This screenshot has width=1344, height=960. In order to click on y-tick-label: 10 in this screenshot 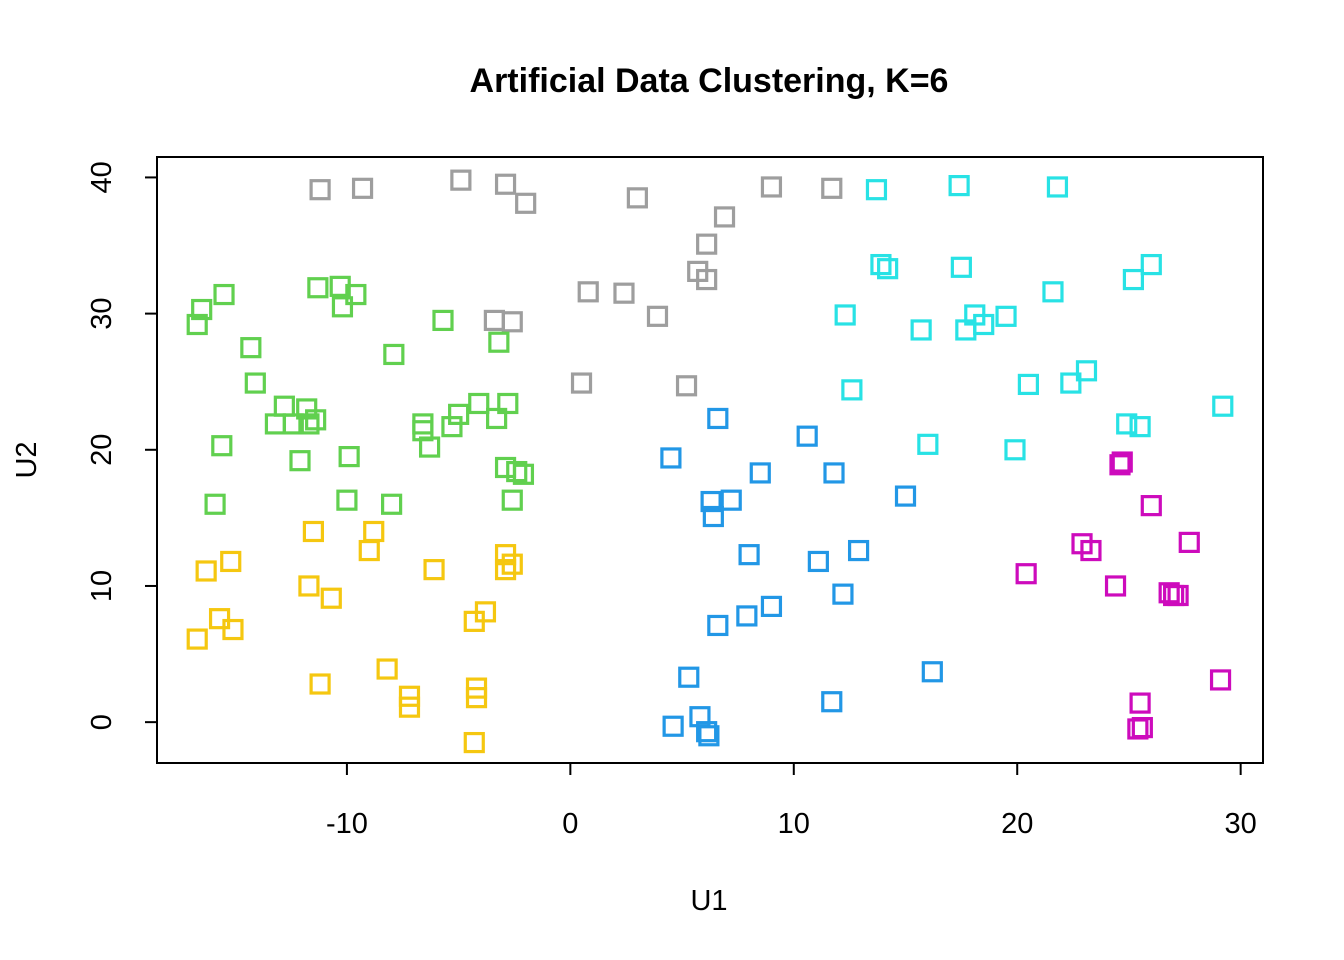, I will do `click(102, 586)`.